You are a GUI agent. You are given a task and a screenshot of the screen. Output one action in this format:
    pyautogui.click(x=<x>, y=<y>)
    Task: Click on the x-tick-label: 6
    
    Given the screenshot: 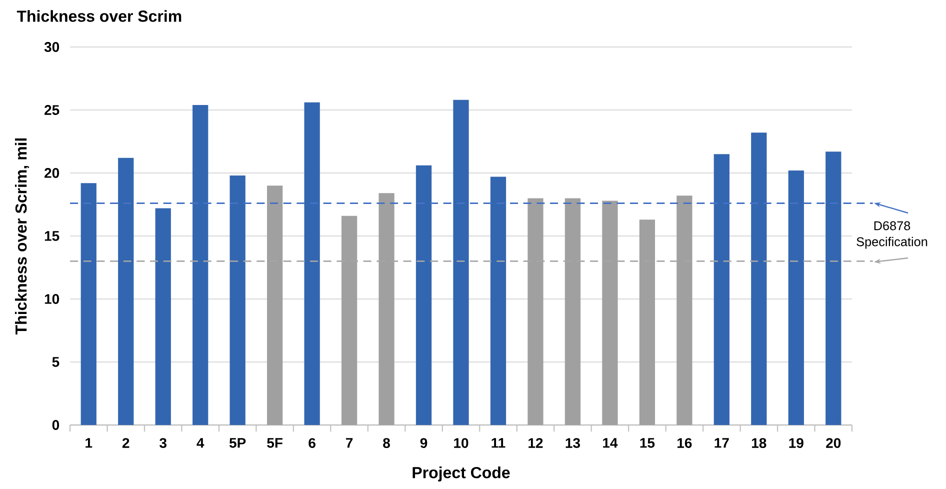 What is the action you would take?
    pyautogui.click(x=312, y=443)
    